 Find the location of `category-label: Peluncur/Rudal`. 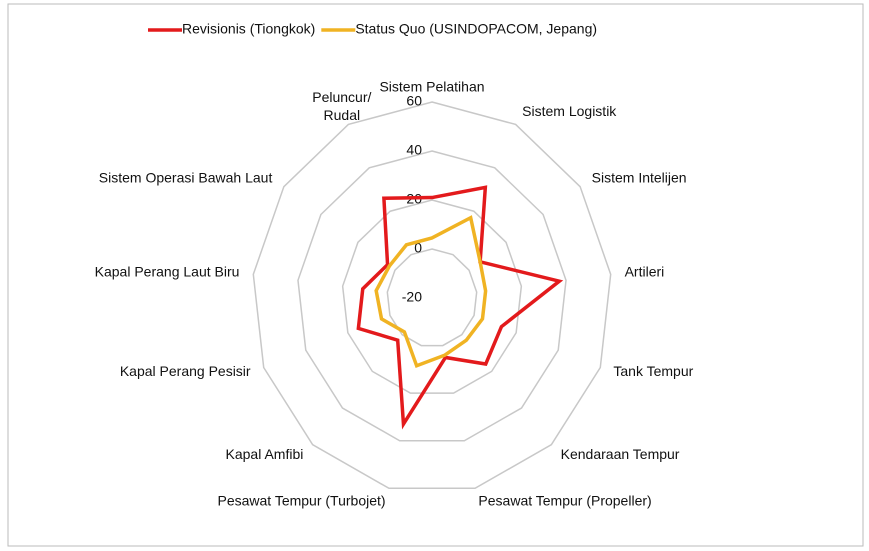

category-label: Peluncur/Rudal is located at coordinates (341, 106).